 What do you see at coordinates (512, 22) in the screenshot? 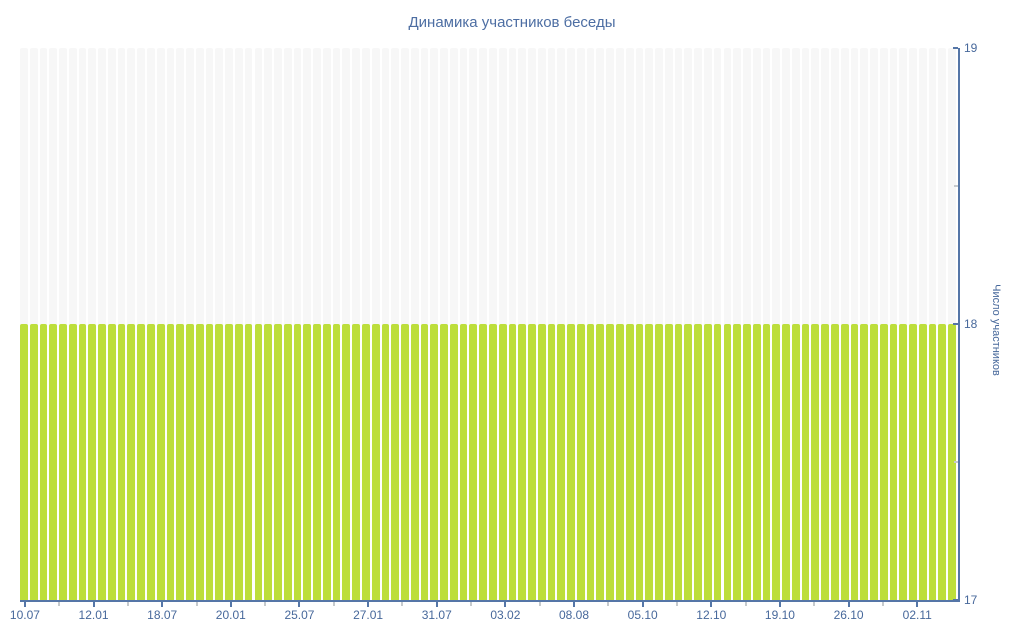
I see `chart-title: Динамика участников беседы` at bounding box center [512, 22].